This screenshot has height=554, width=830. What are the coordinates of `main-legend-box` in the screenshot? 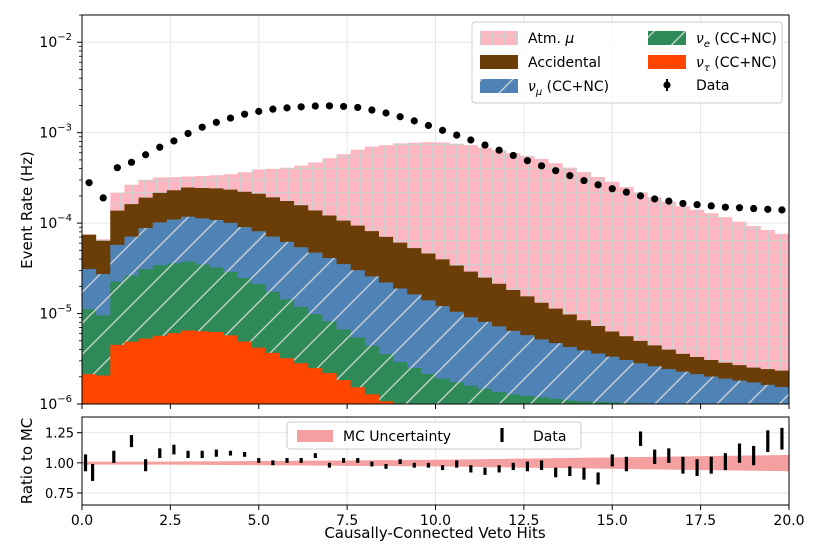 It's located at (627, 62).